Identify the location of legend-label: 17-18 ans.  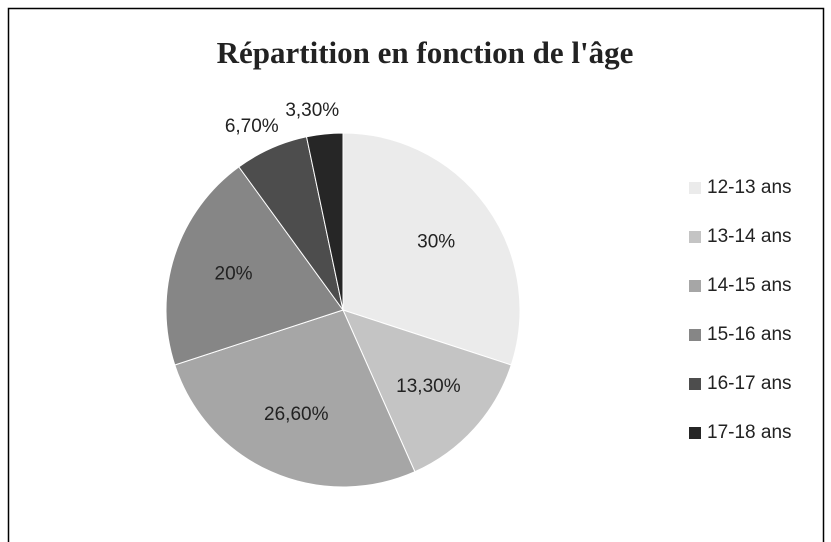
(749, 432).